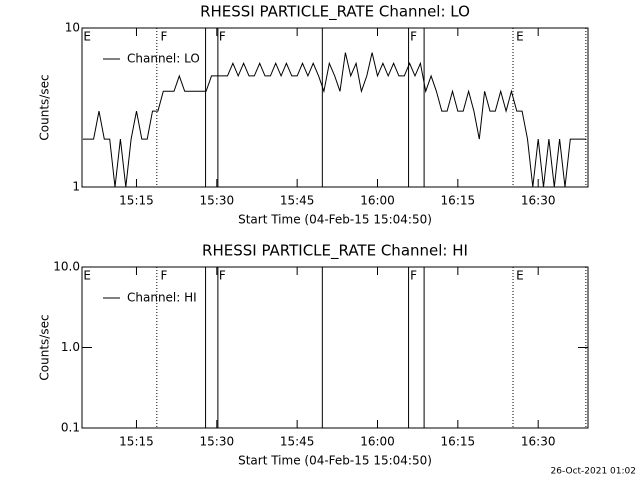 This screenshot has height=480, width=640. What do you see at coordinates (76, 187) in the screenshot?
I see `y-tick-label: 1` at bounding box center [76, 187].